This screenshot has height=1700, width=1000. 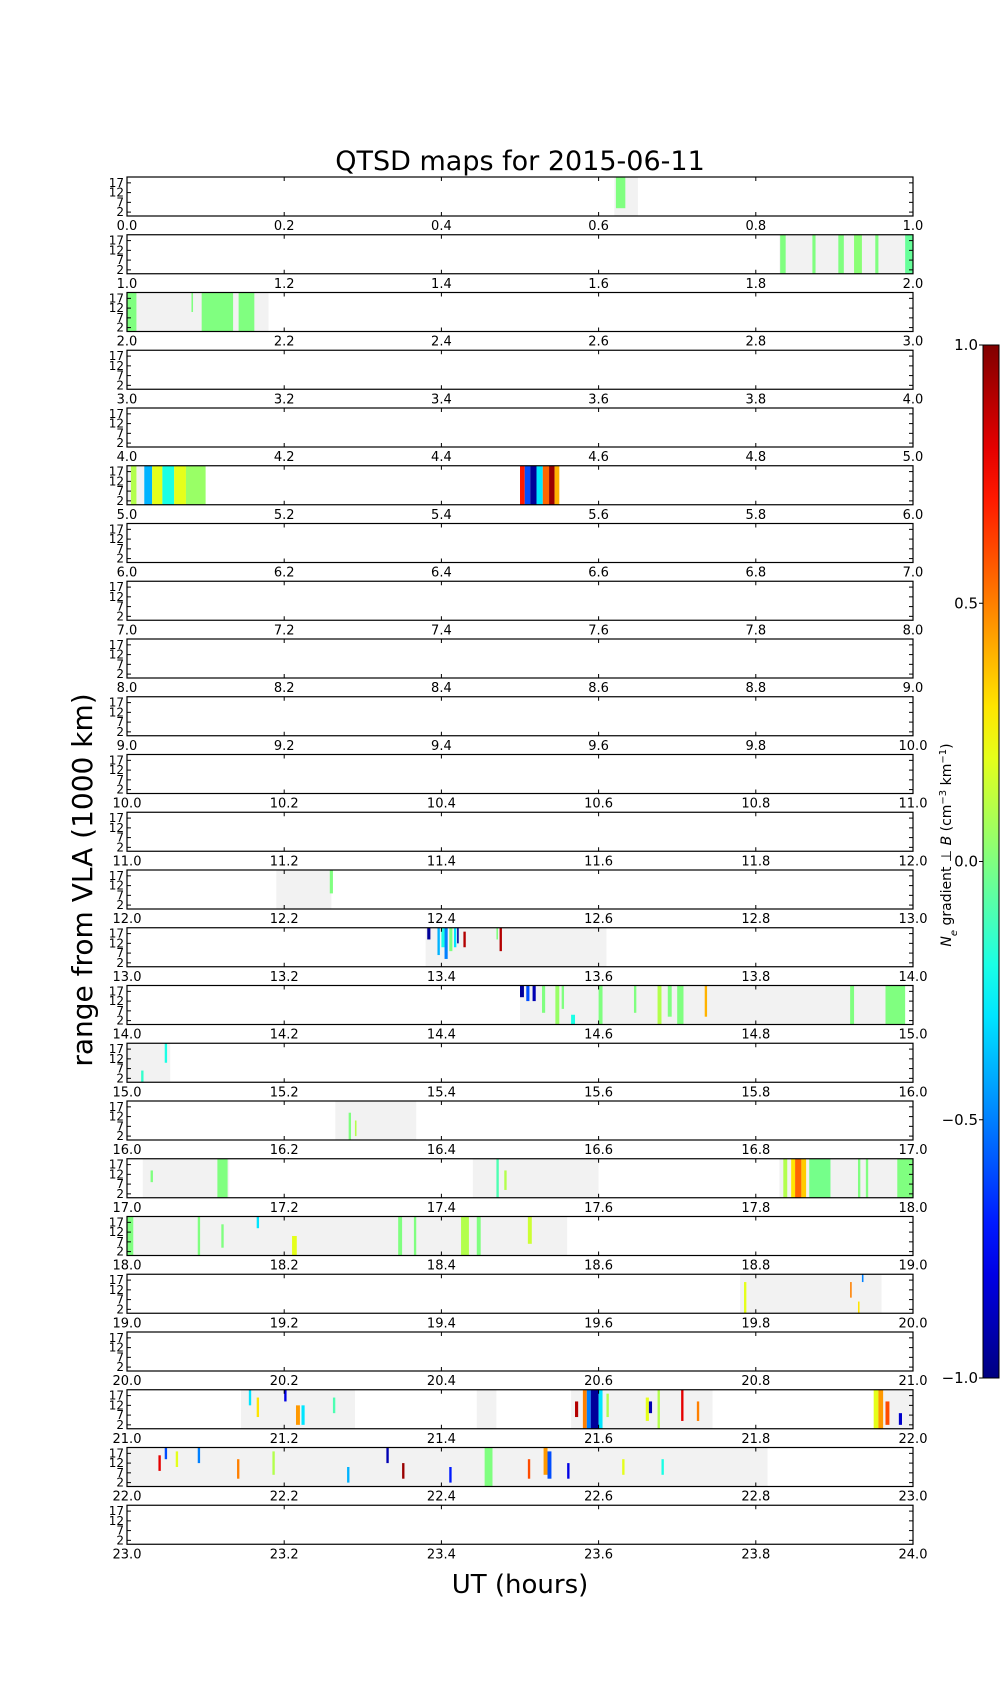 I want to click on x-tick-label: 18.6, so click(x=598, y=1266).